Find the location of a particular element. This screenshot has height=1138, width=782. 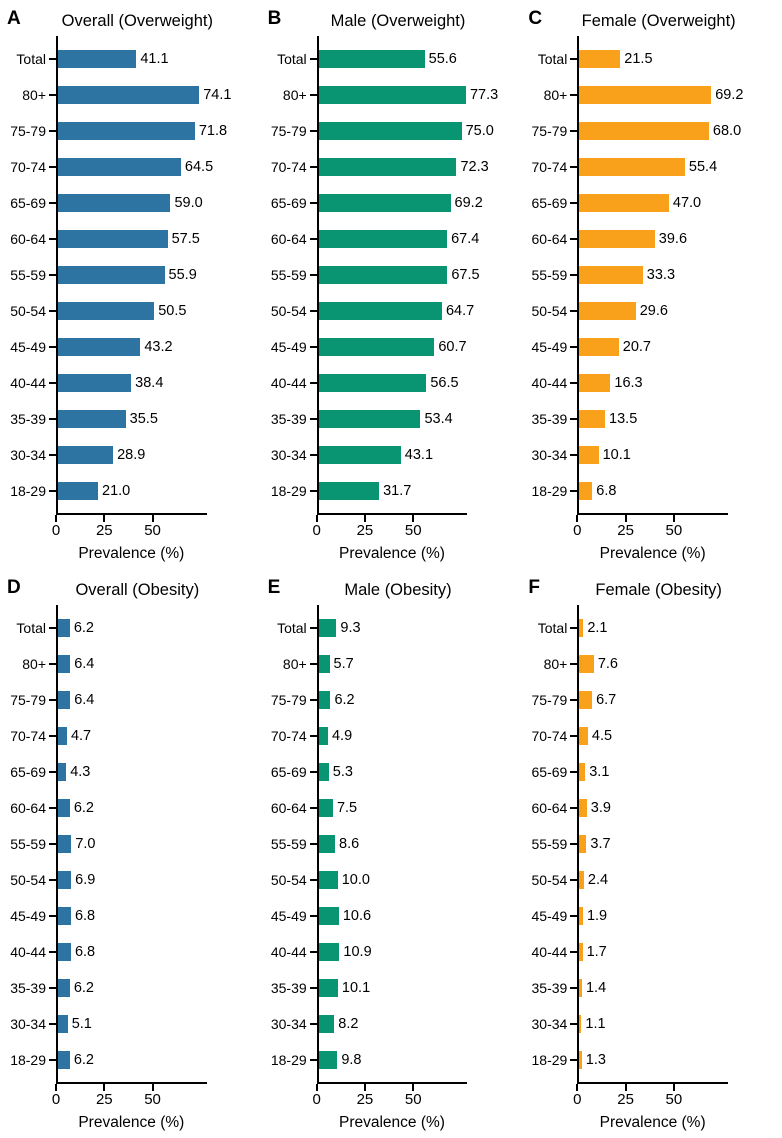

category-label: 80+ is located at coordinates (34, 664).